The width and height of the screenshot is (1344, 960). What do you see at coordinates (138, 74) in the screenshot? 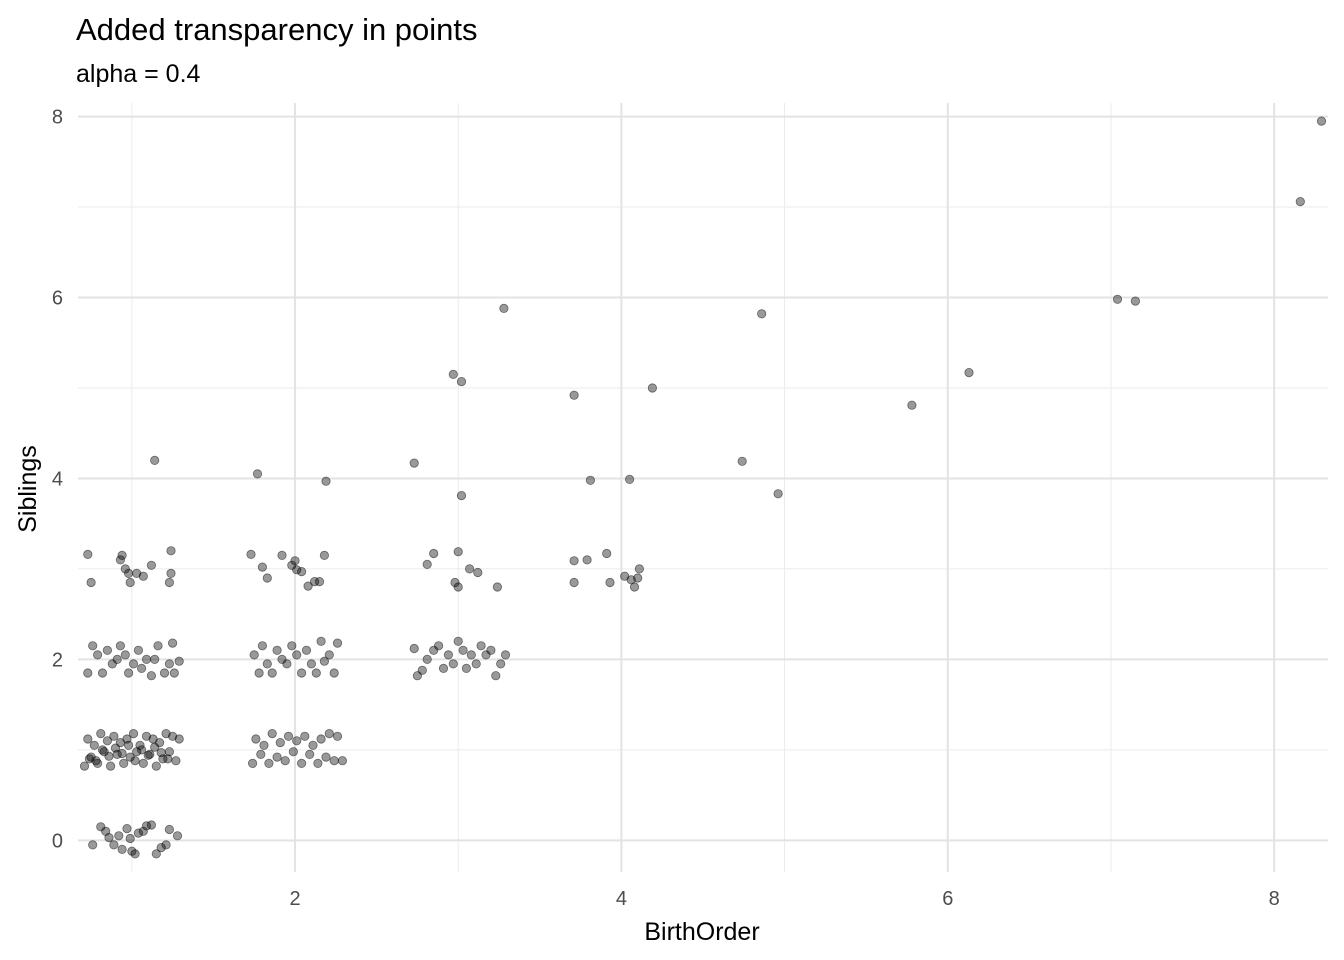
I see `chart-subtitle: alpha = 0.4` at bounding box center [138, 74].